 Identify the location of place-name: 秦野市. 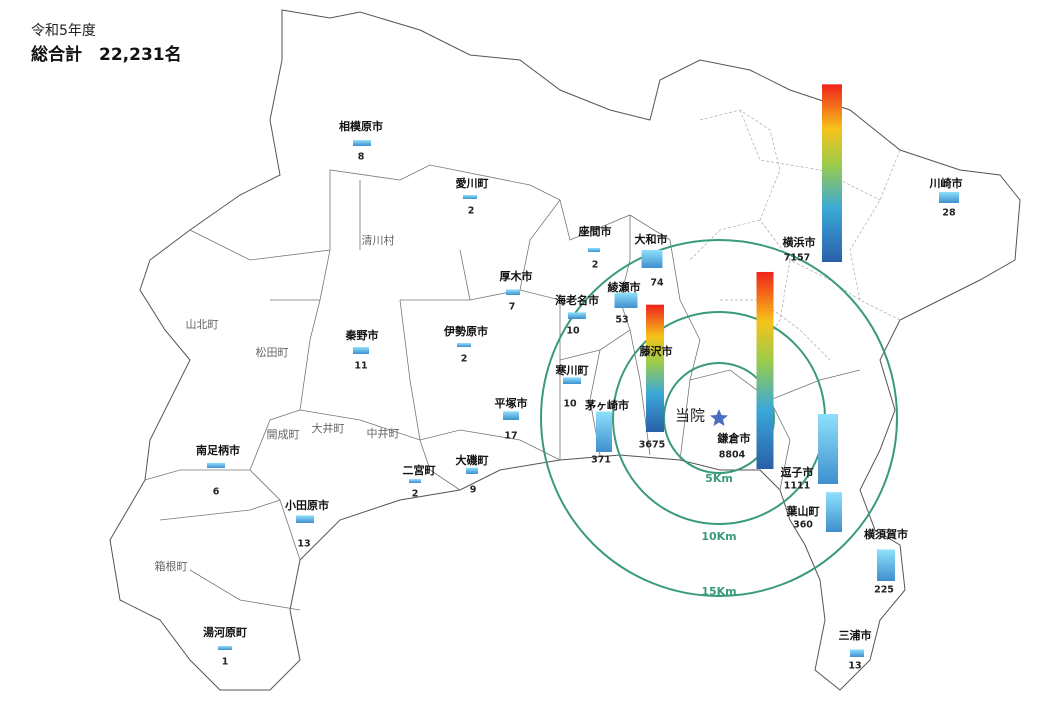
(362, 335).